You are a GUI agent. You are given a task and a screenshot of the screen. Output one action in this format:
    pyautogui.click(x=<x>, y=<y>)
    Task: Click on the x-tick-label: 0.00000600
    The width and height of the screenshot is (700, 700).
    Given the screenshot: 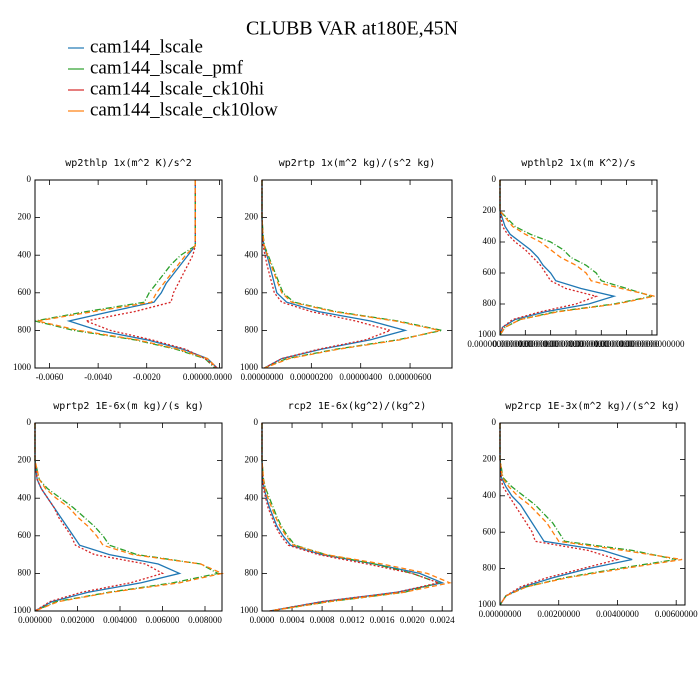 What is the action you would take?
    pyautogui.click(x=410, y=377)
    